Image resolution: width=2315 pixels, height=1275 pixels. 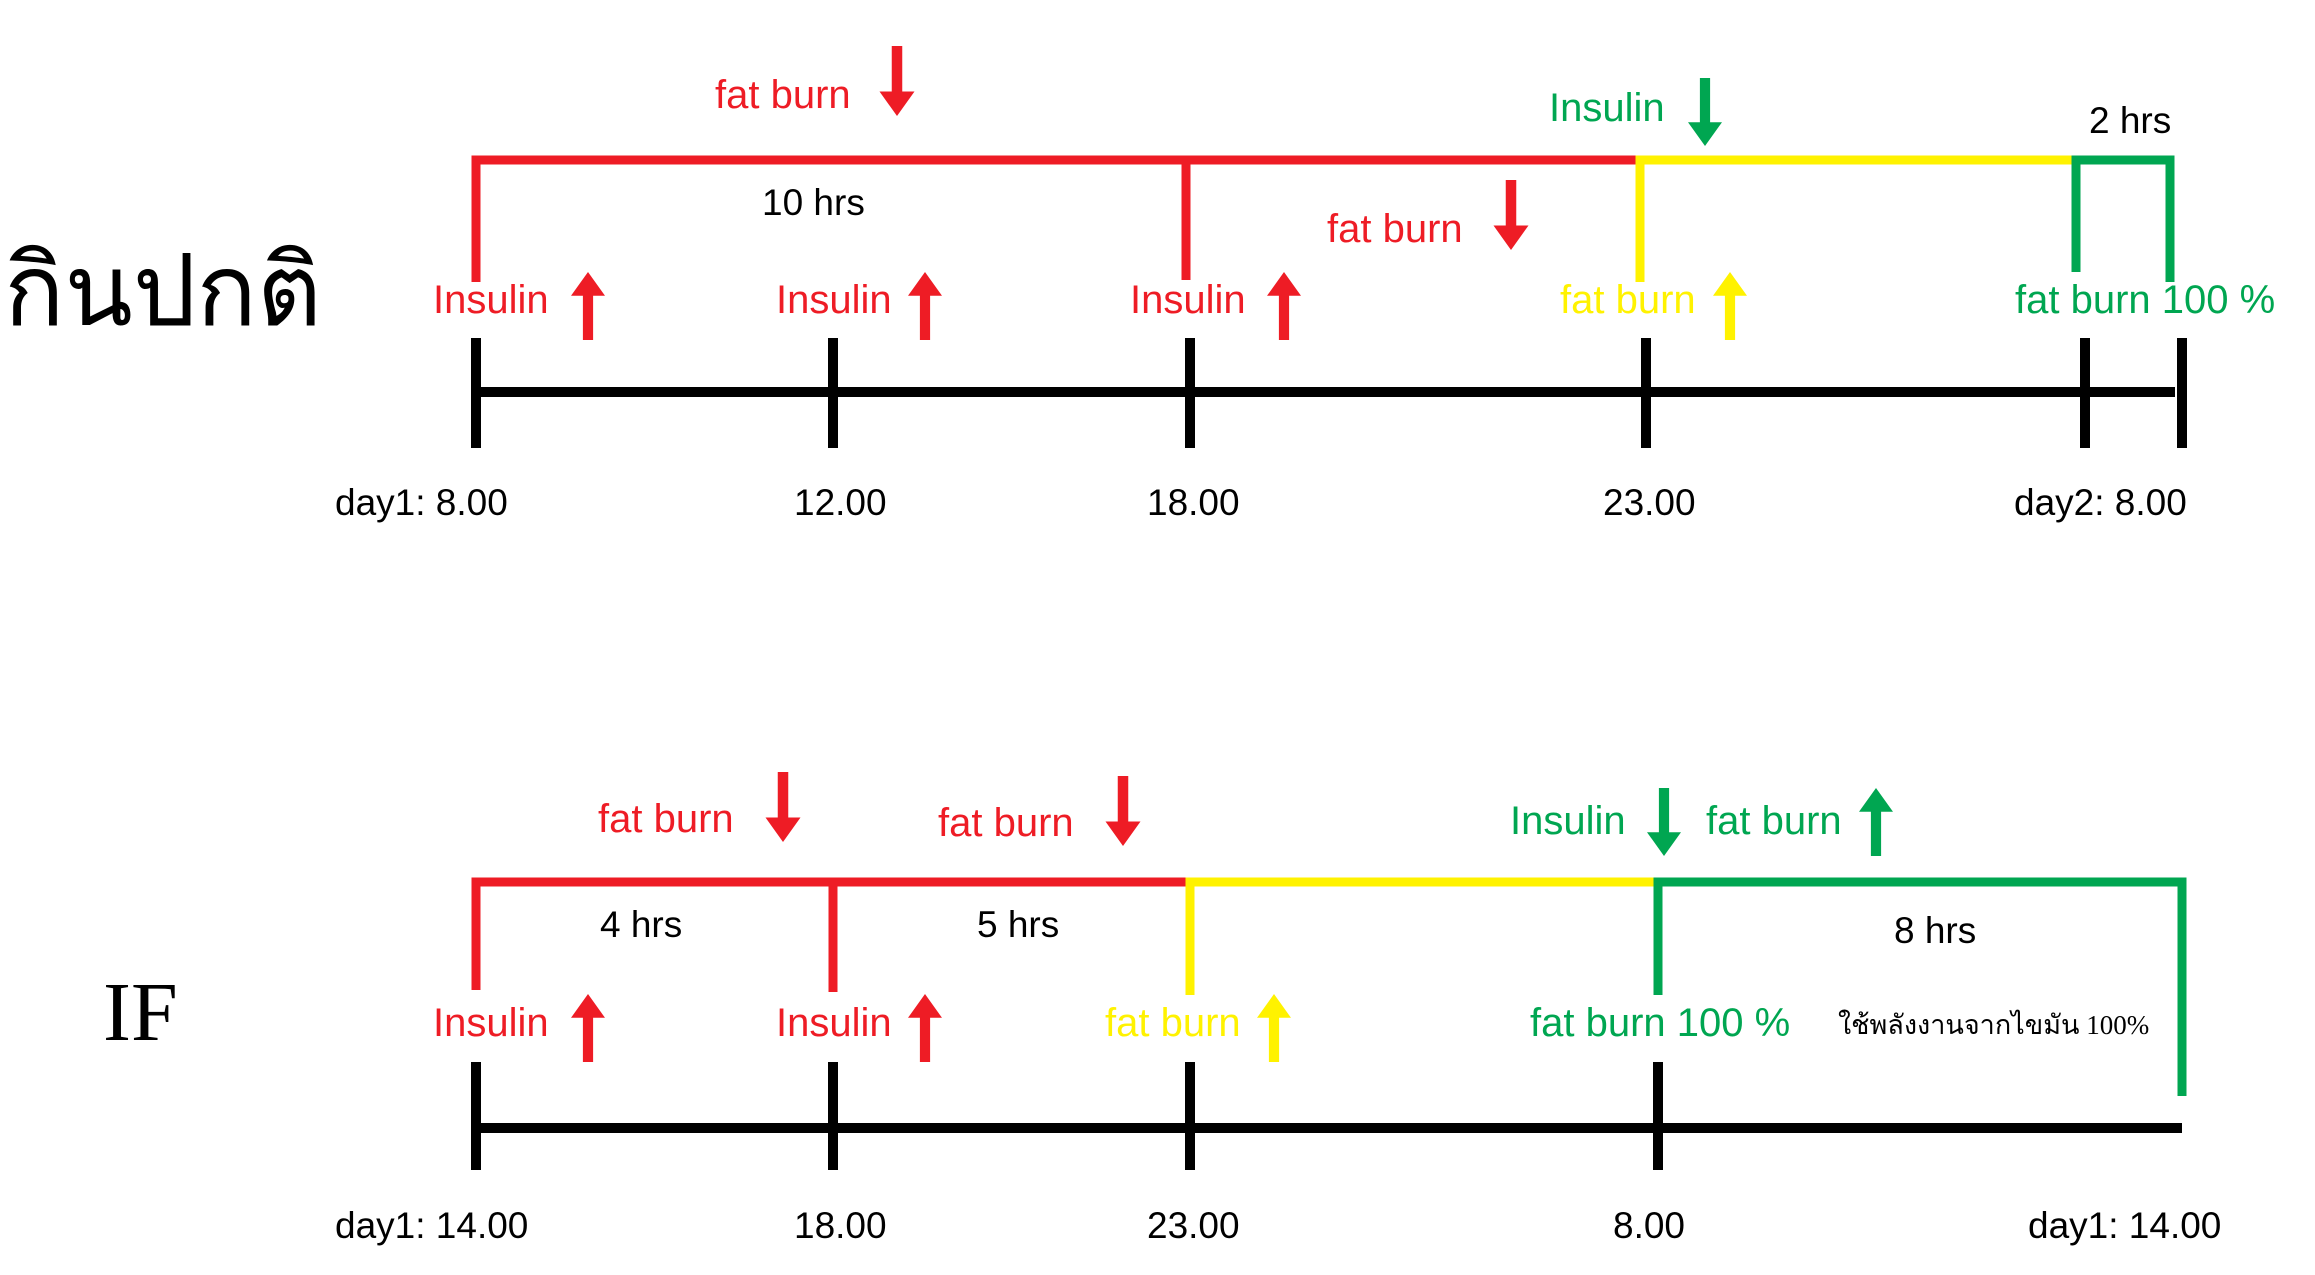 I want to click on normal-time-label: 18.00, so click(x=1193, y=502).